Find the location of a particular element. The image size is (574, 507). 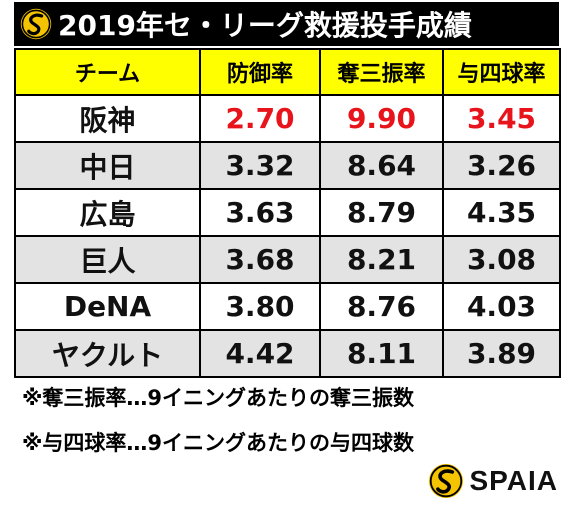

table-row: 阪神 2.70 9.90 3.45 is located at coordinates (287, 118).